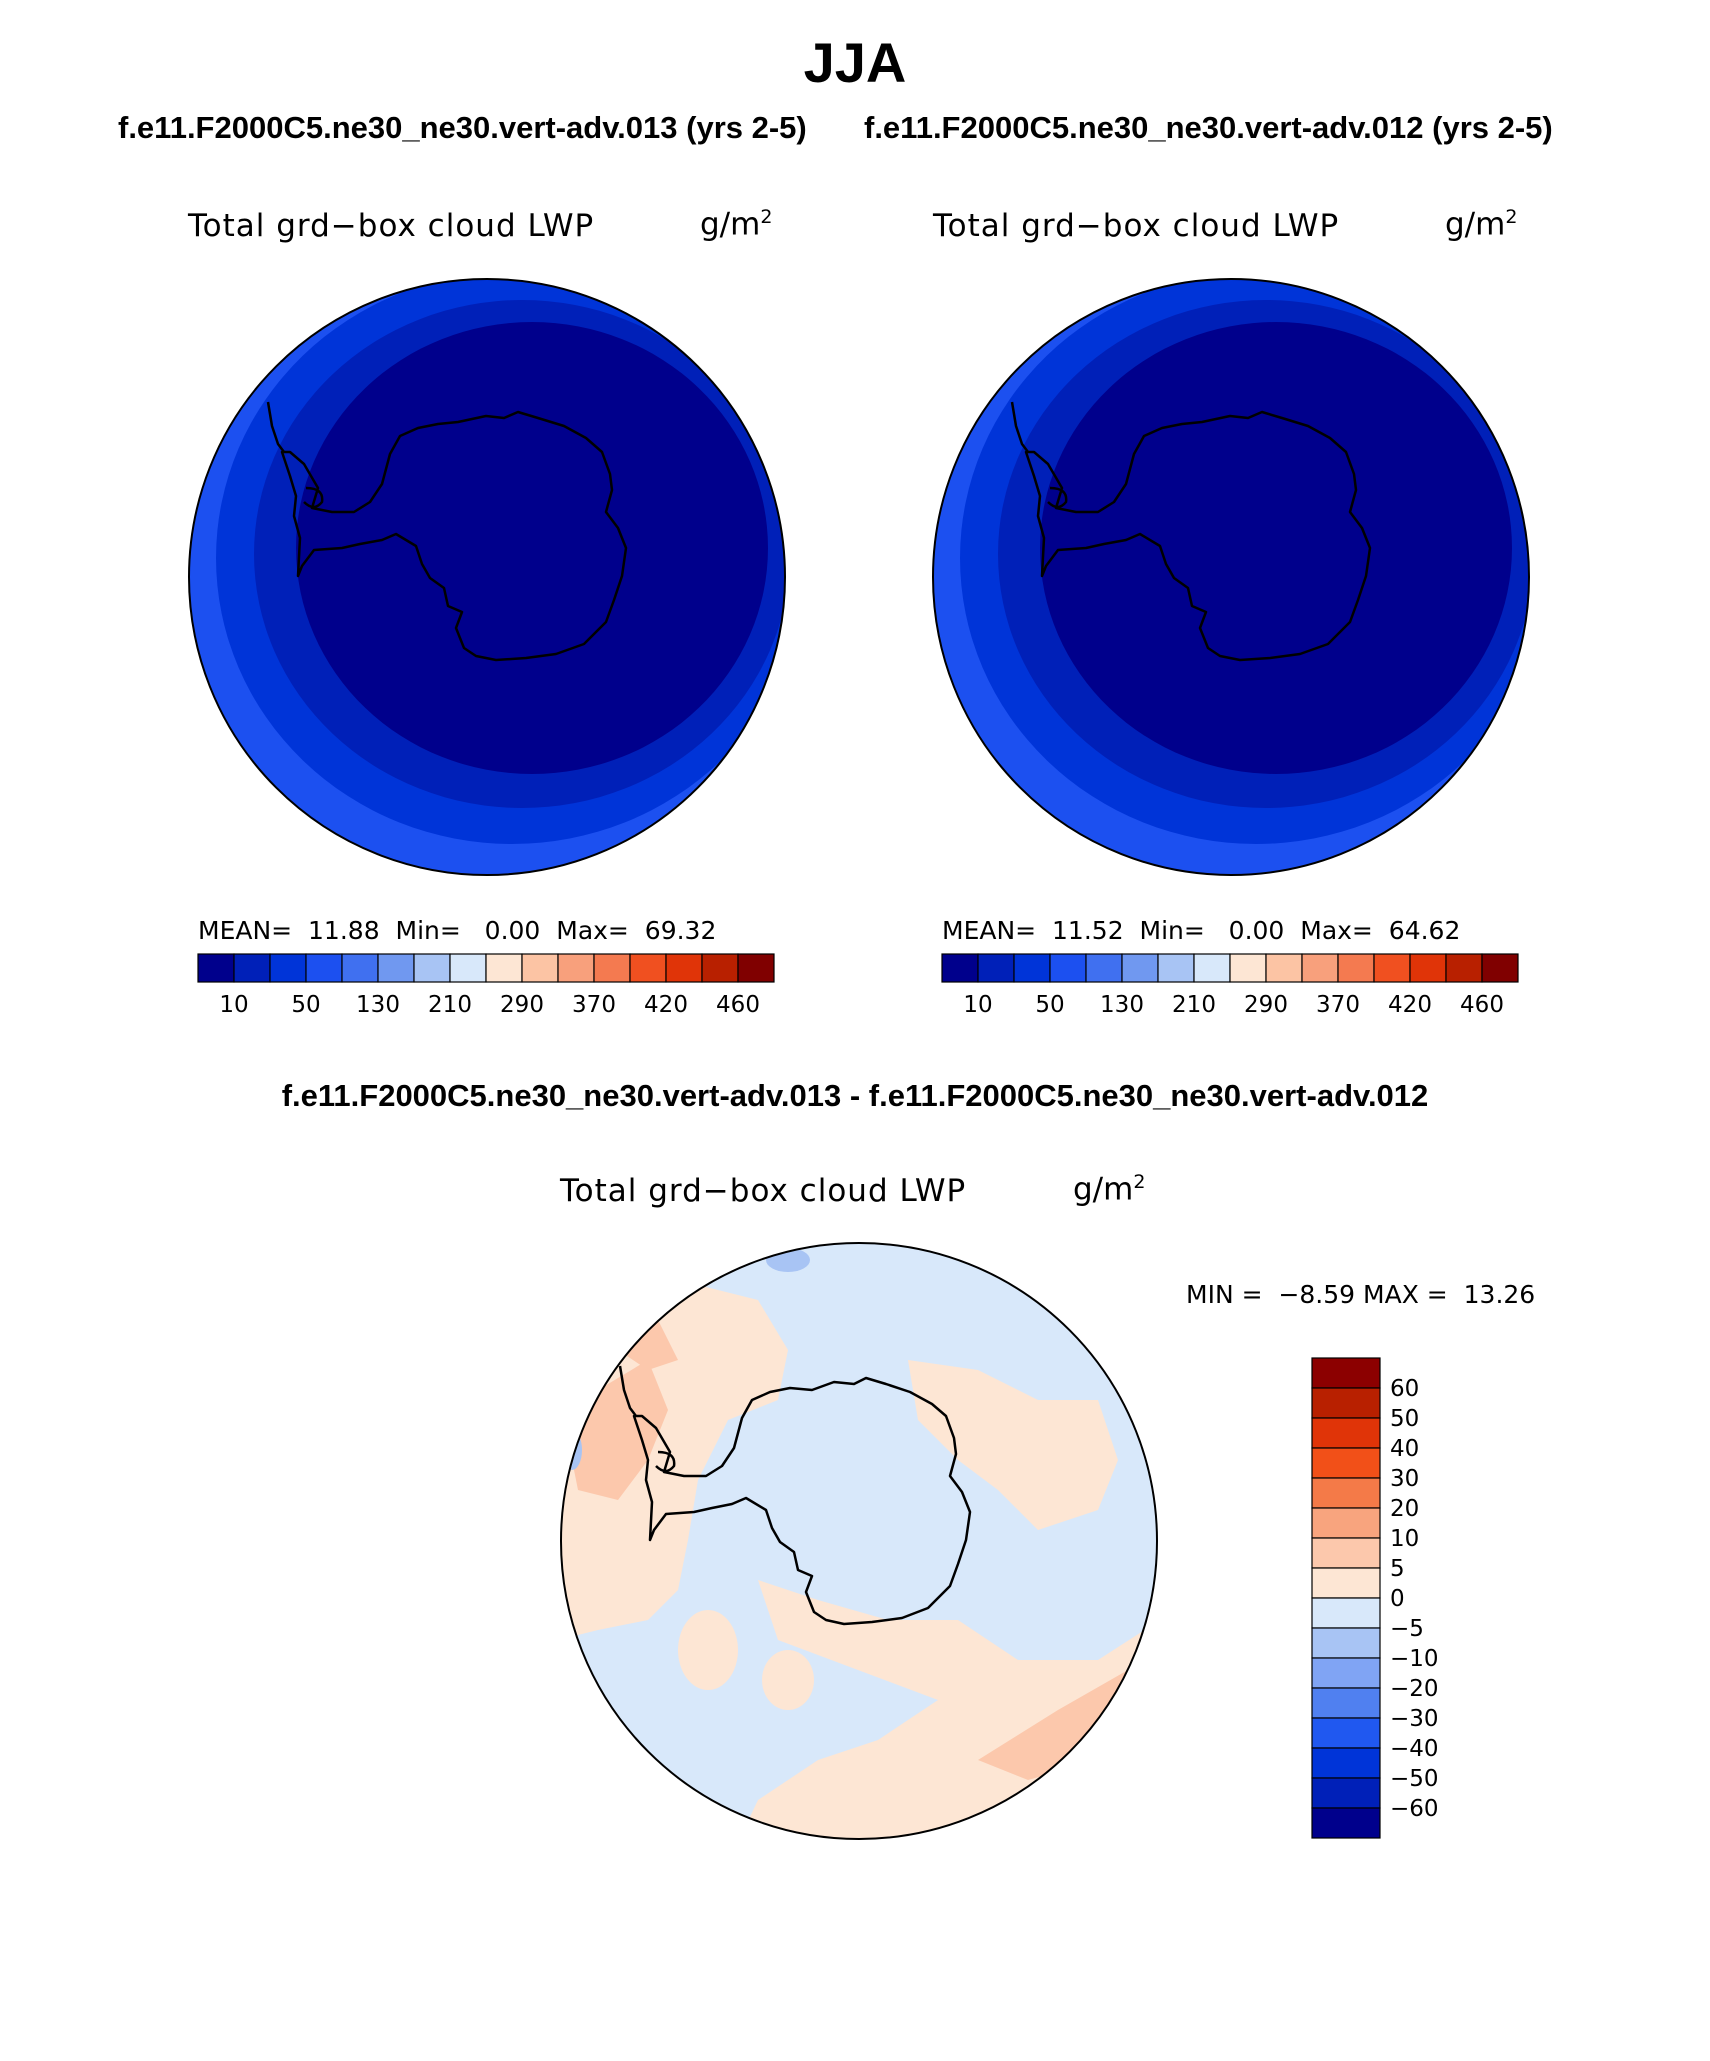 The width and height of the screenshot is (1710, 2061). Describe the element at coordinates (391, 226) in the screenshot. I see `left-variable-title: Total grd−box cloud LWP` at that location.